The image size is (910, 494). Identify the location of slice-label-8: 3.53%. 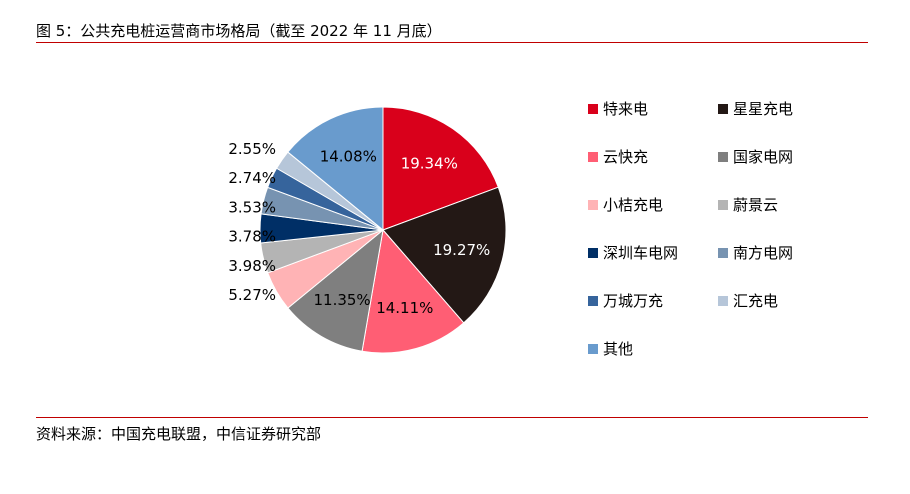
(252, 207).